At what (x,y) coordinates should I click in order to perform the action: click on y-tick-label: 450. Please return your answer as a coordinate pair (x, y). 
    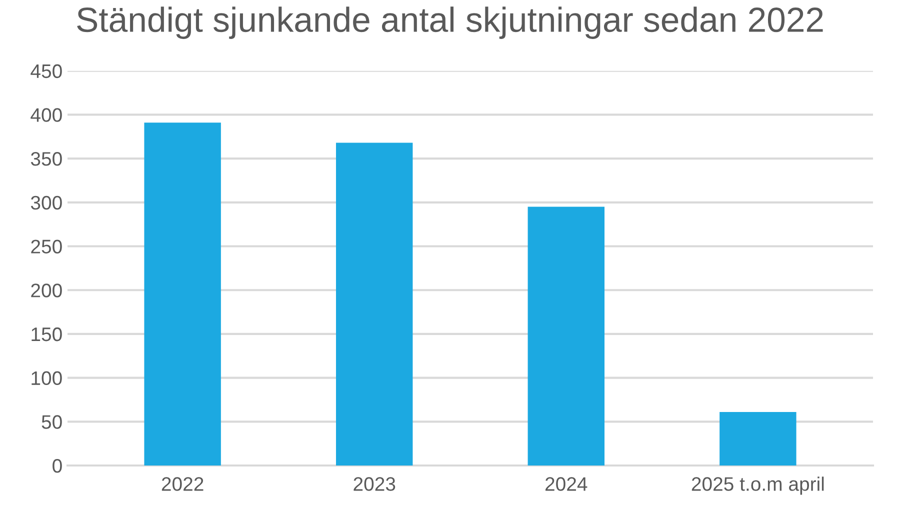
    Looking at the image, I should click on (46, 71).